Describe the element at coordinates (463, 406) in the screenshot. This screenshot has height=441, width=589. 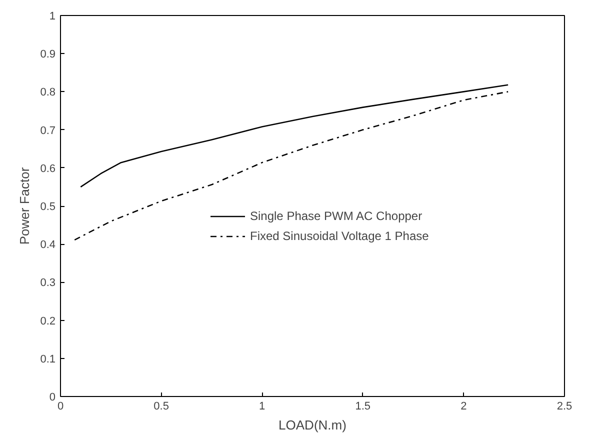
I see `x-tick-label: 2` at that location.